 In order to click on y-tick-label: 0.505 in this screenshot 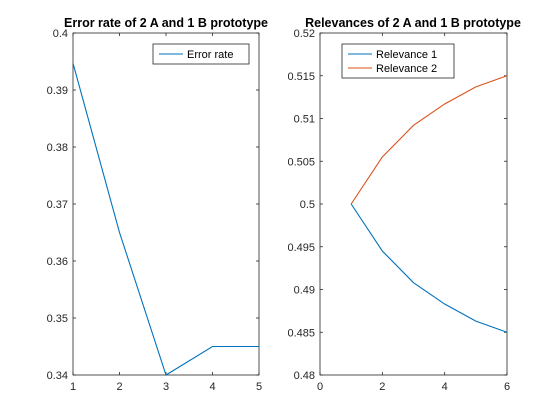, I will do `click(301, 162)`.